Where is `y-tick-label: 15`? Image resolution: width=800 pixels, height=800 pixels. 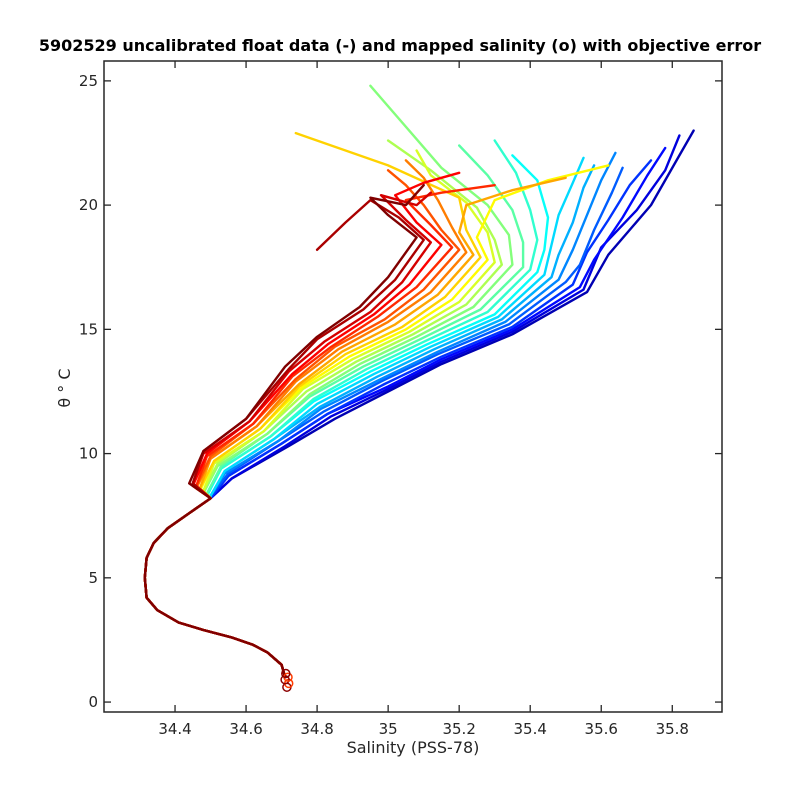 y-tick-label: 15 is located at coordinates (88, 329).